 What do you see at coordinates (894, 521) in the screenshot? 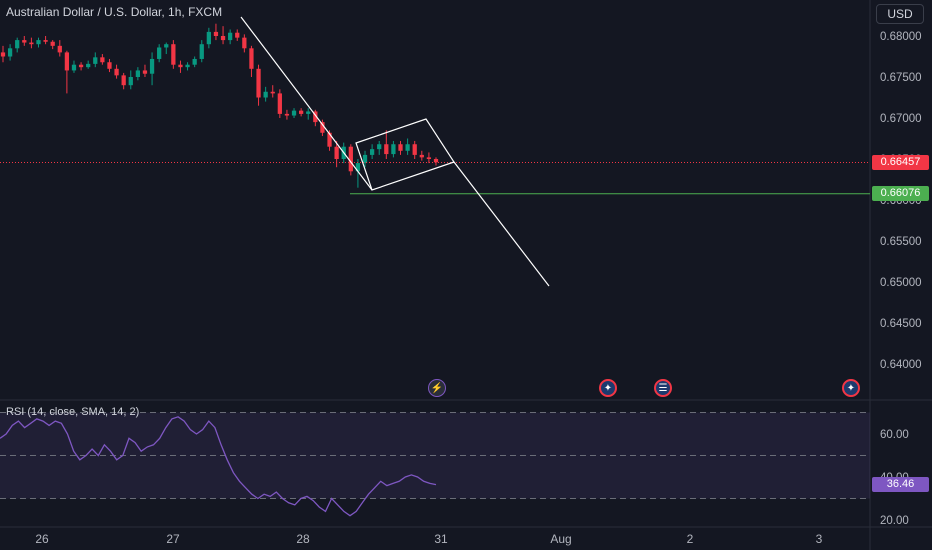
I see `rsi-tick-label: 20.00` at bounding box center [894, 521].